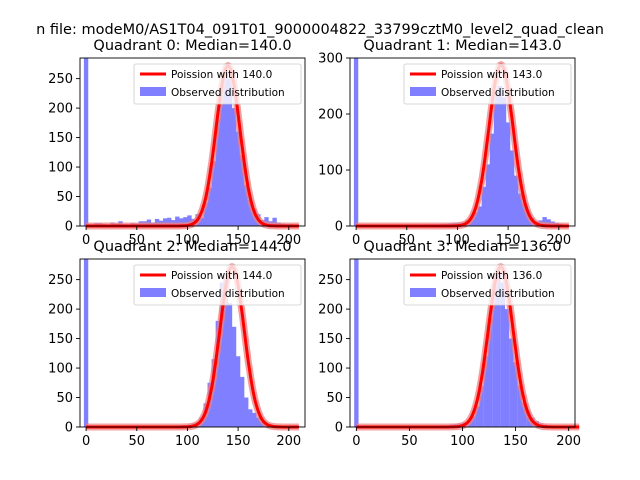 This screenshot has width=640, height=480. What do you see at coordinates (462, 46) in the screenshot?
I see `chart-title: Quadrant 1: Median=143.0` at bounding box center [462, 46].